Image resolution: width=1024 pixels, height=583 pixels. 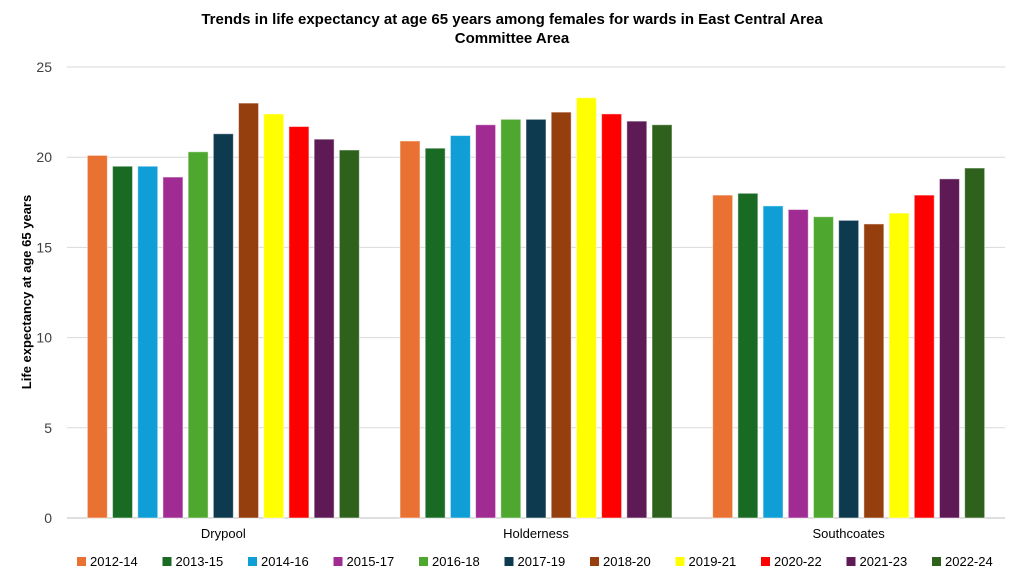 What do you see at coordinates (299, 322) in the screenshot?
I see `bar-2020-22-Drypool` at bounding box center [299, 322].